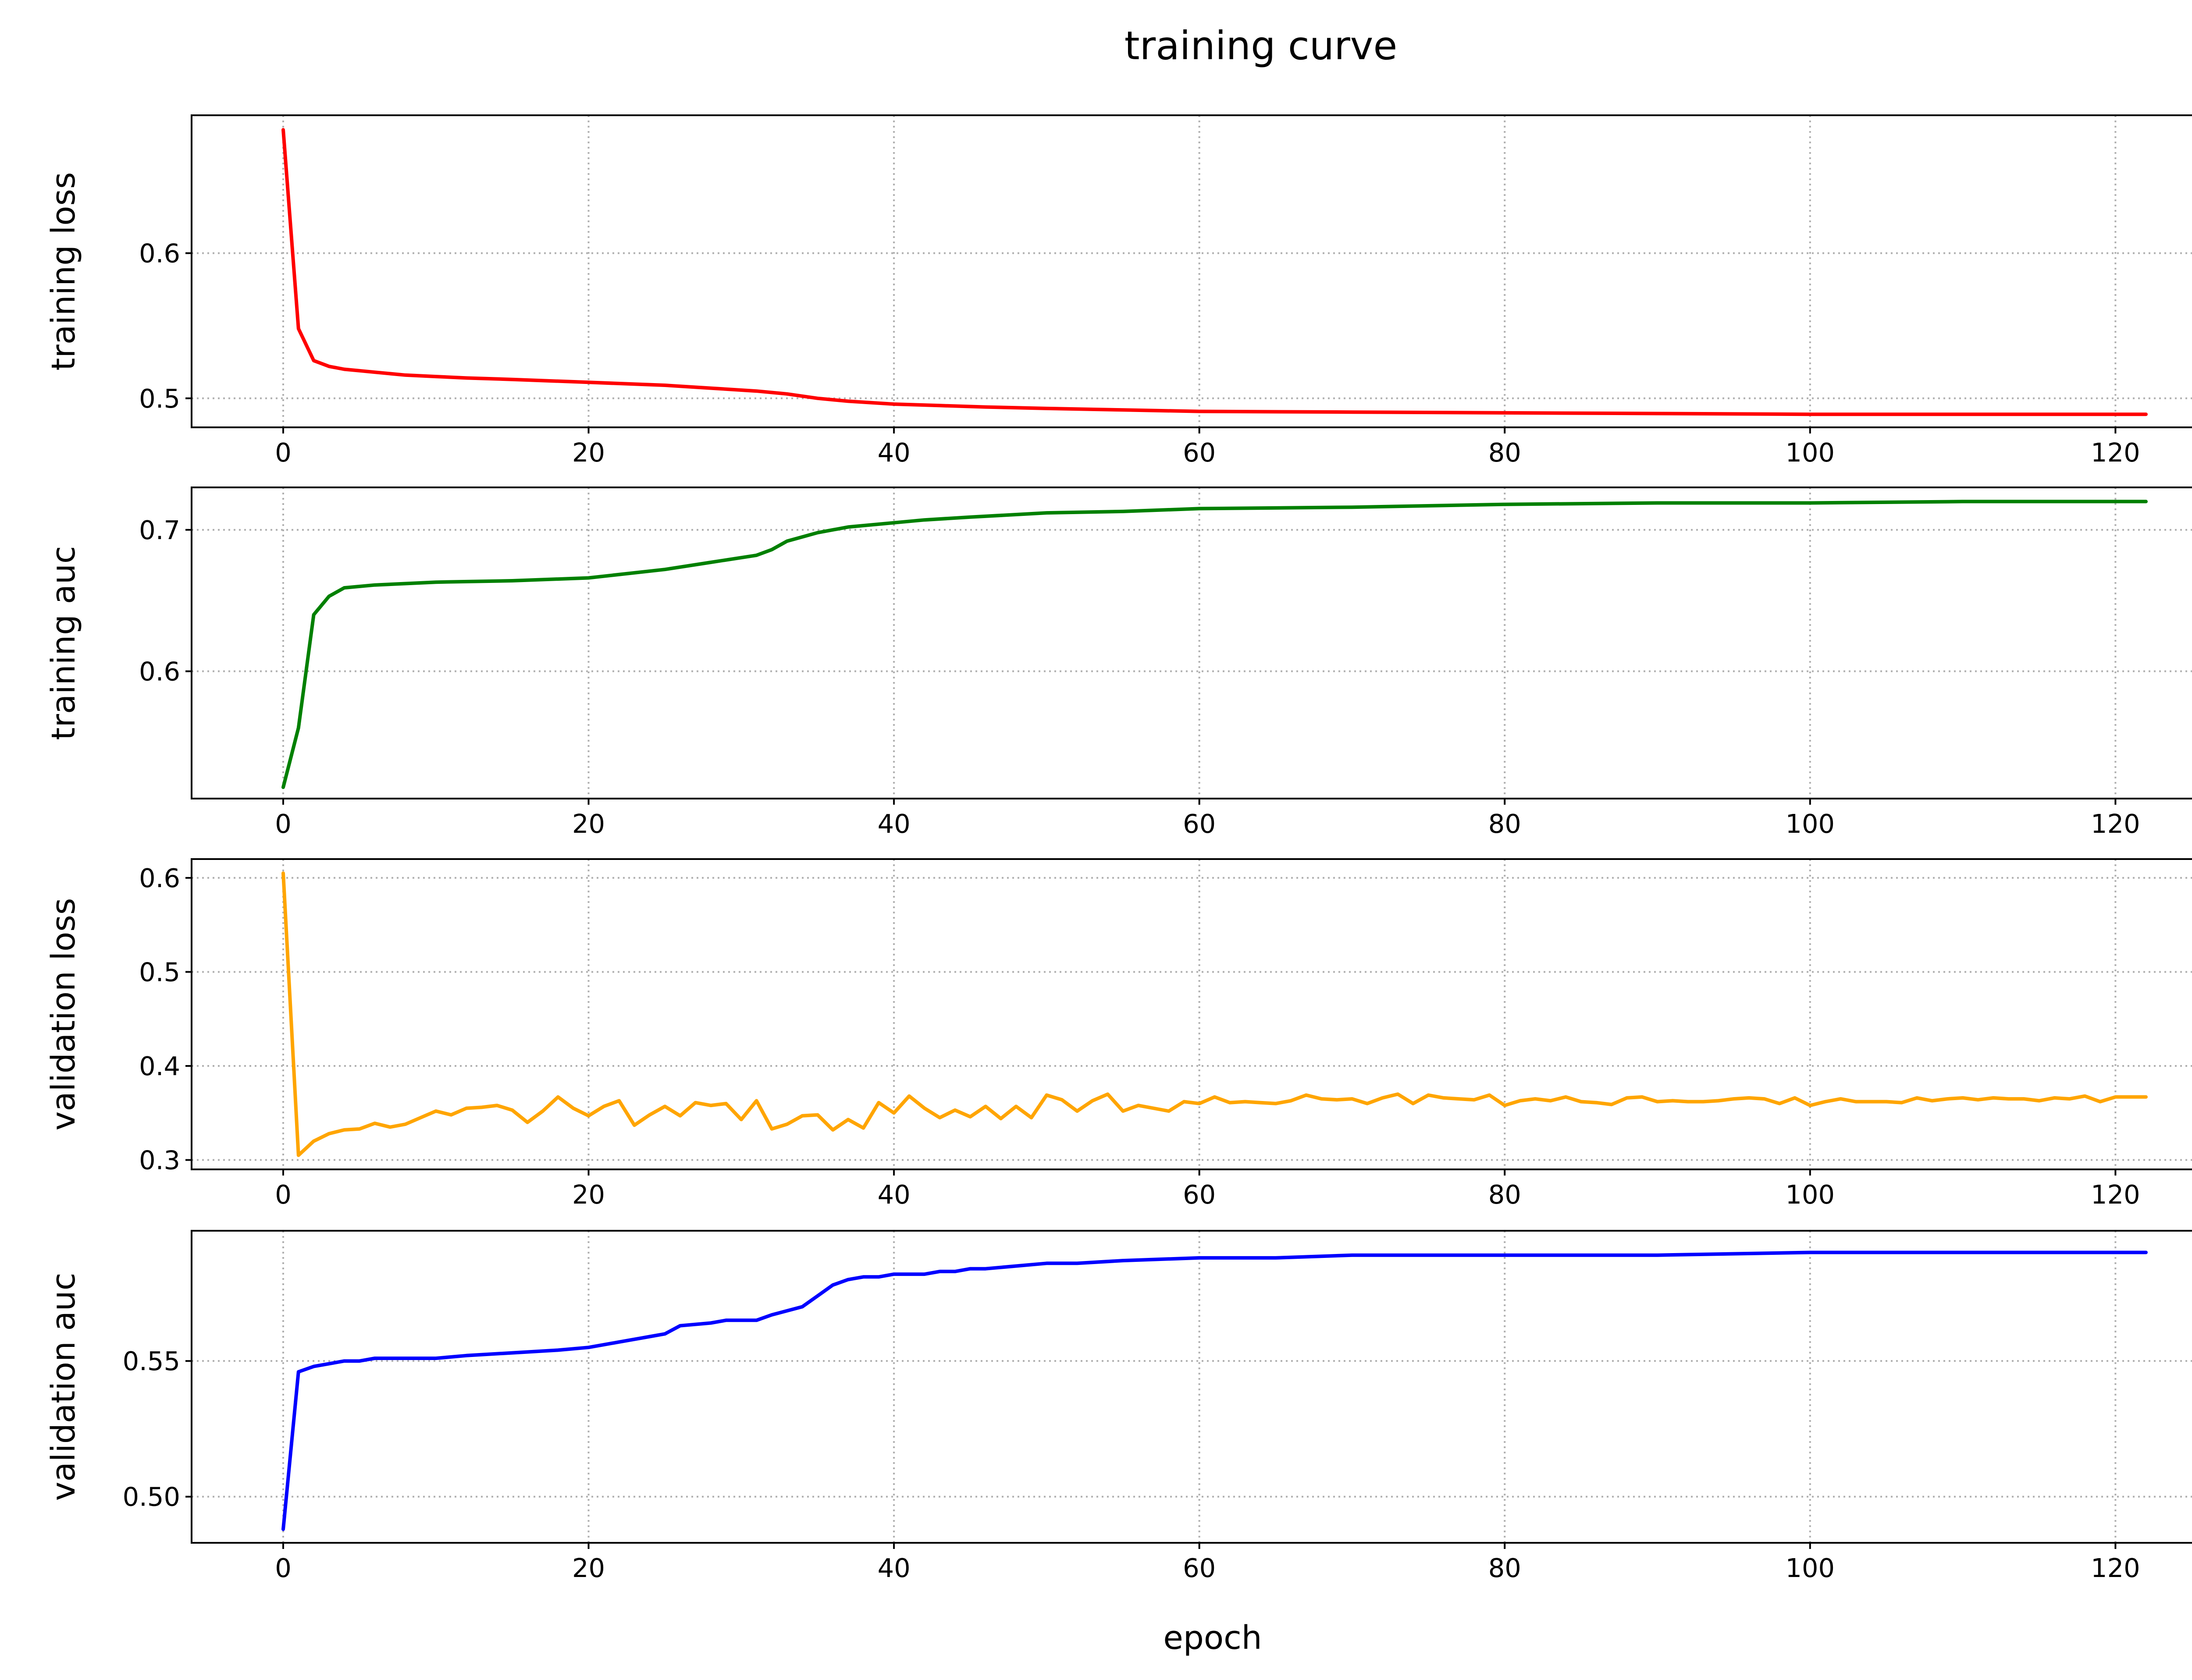 The width and height of the screenshot is (2192, 1680). I want to click on training-auc-x-tick-label: 80, so click(1504, 824).